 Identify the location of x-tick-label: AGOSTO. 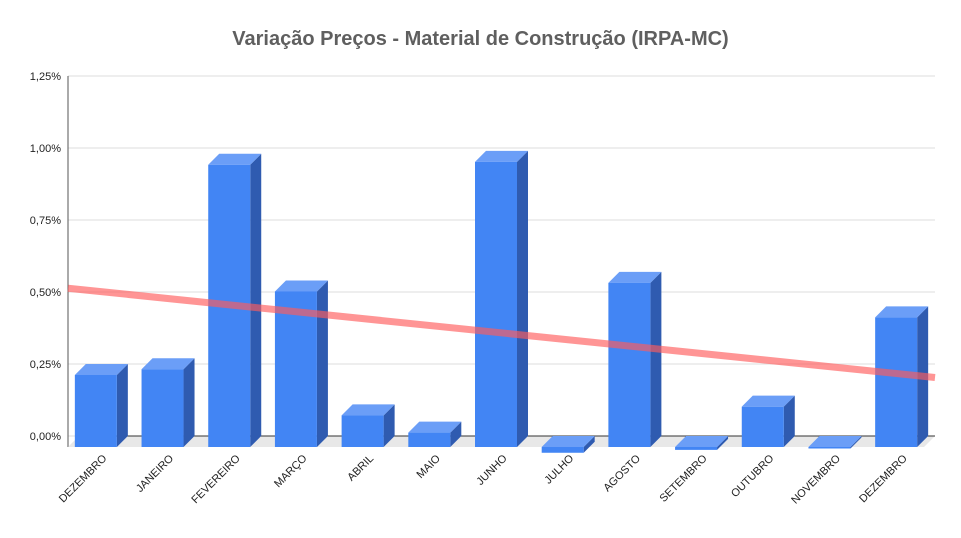
(622, 473).